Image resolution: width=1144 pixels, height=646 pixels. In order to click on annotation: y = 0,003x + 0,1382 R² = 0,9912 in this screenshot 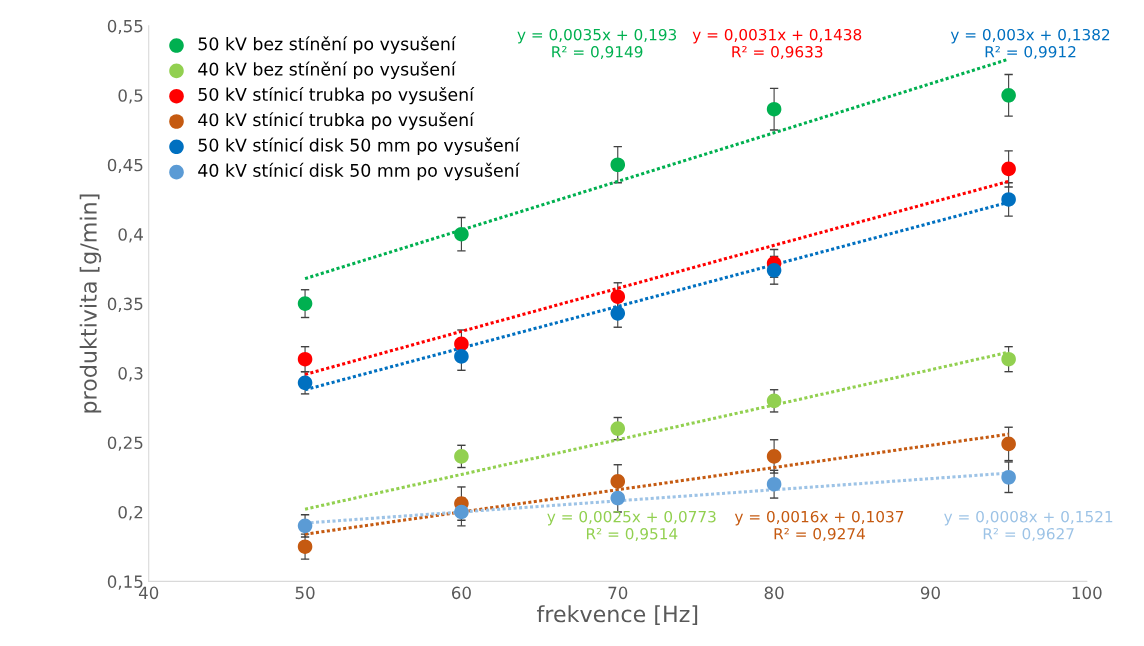, I will do `click(1030, 44)`.